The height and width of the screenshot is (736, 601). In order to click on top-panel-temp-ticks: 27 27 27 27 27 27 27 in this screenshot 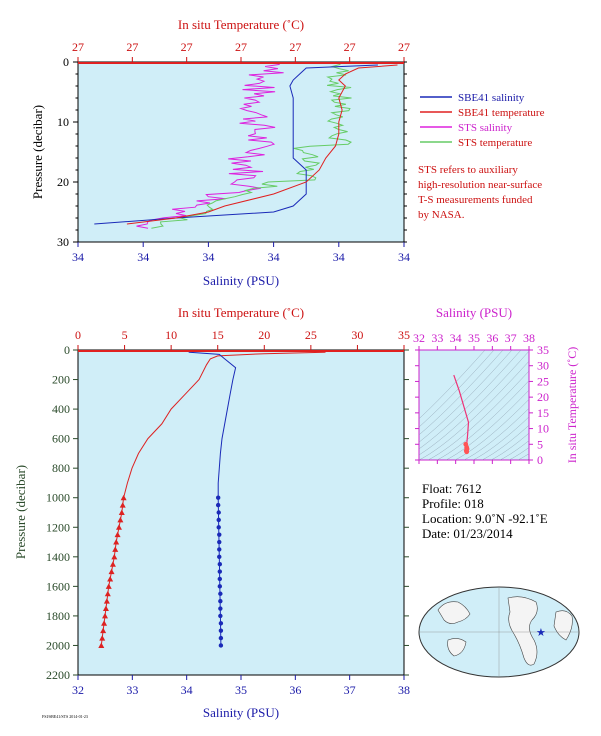, I will do `click(241, 51)`.